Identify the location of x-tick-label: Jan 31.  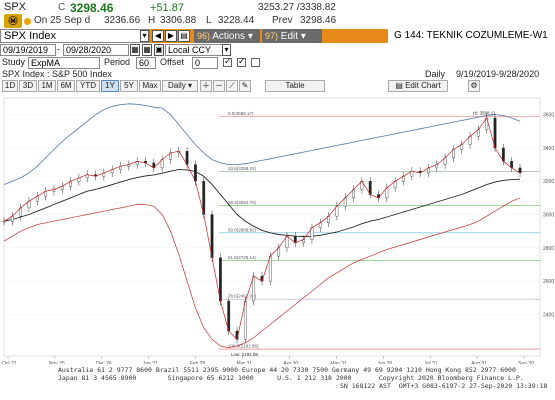
(150, 362).